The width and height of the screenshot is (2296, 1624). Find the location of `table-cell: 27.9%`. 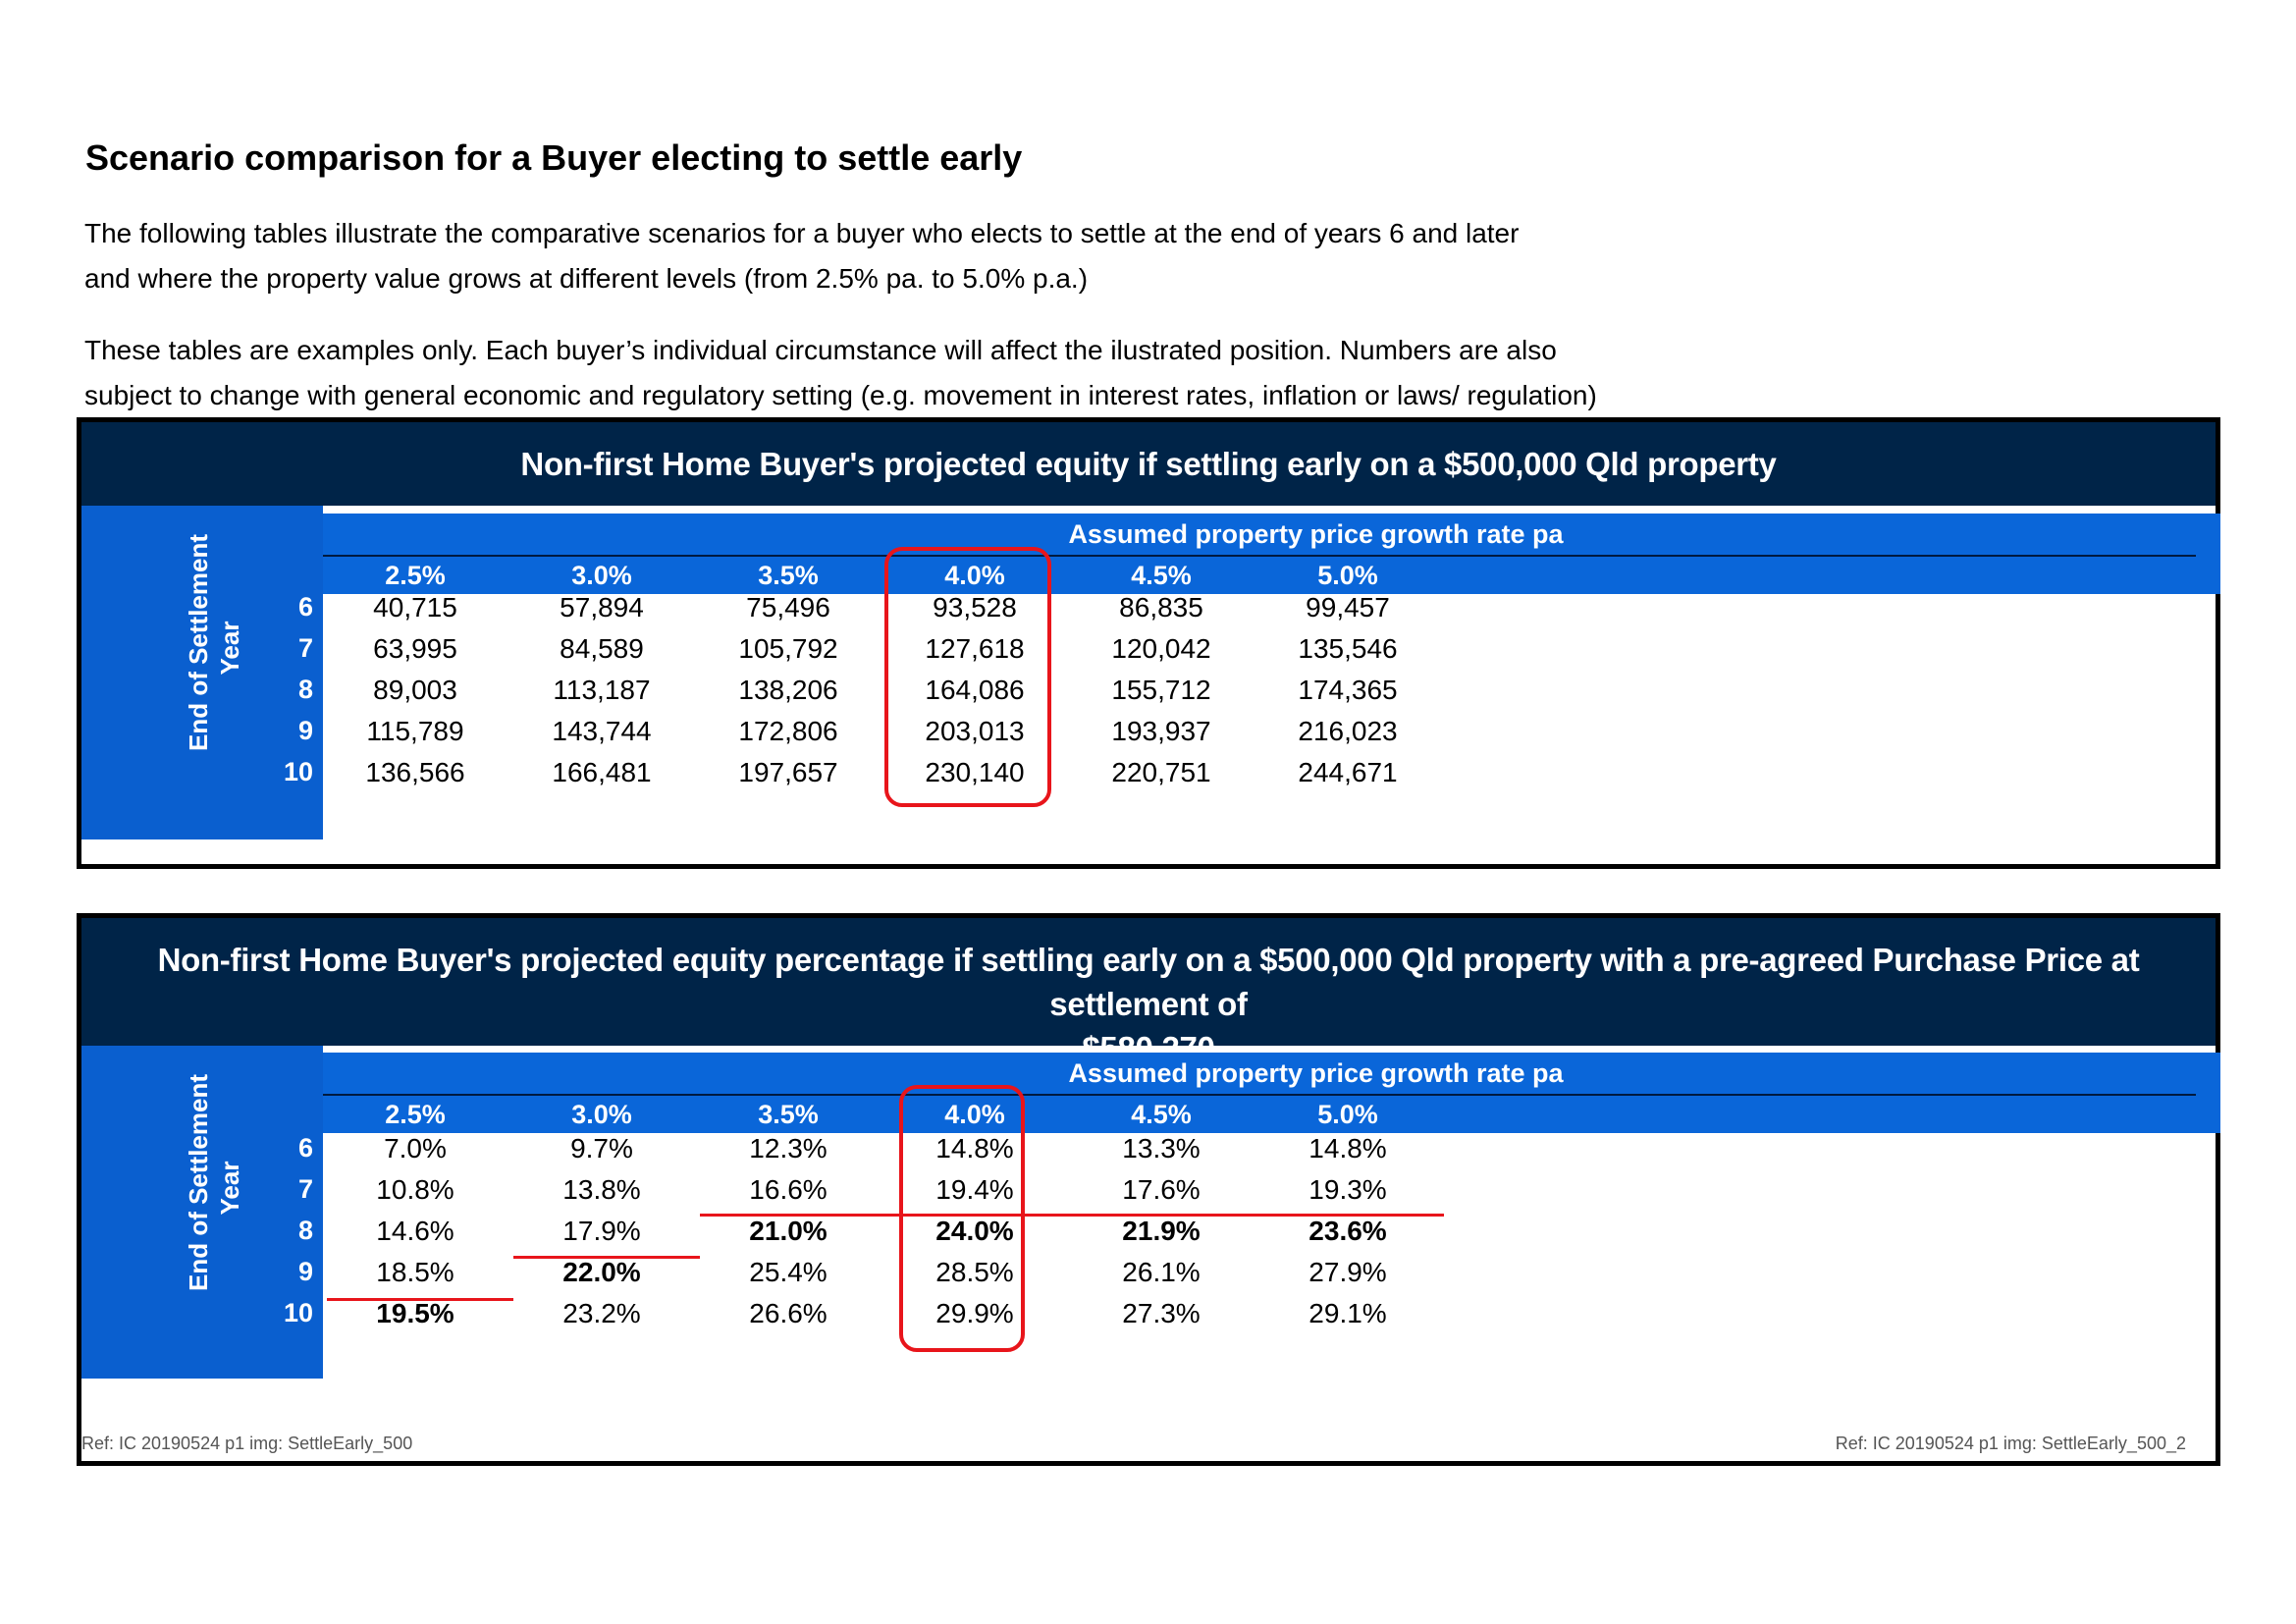

table-cell: 27.9% is located at coordinates (1347, 1272).